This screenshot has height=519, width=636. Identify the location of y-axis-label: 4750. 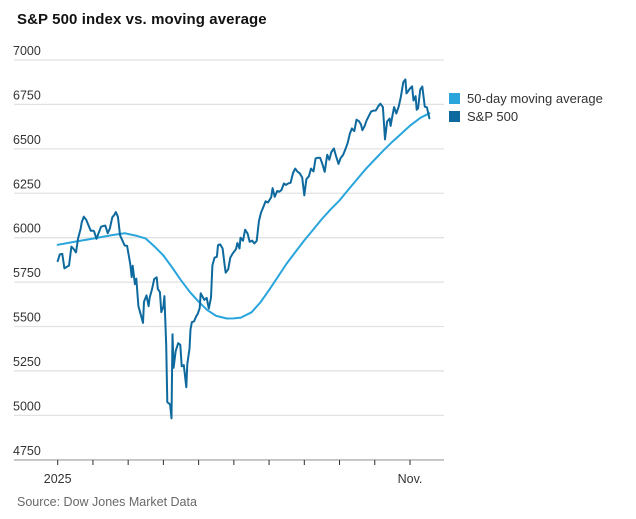
(27, 451).